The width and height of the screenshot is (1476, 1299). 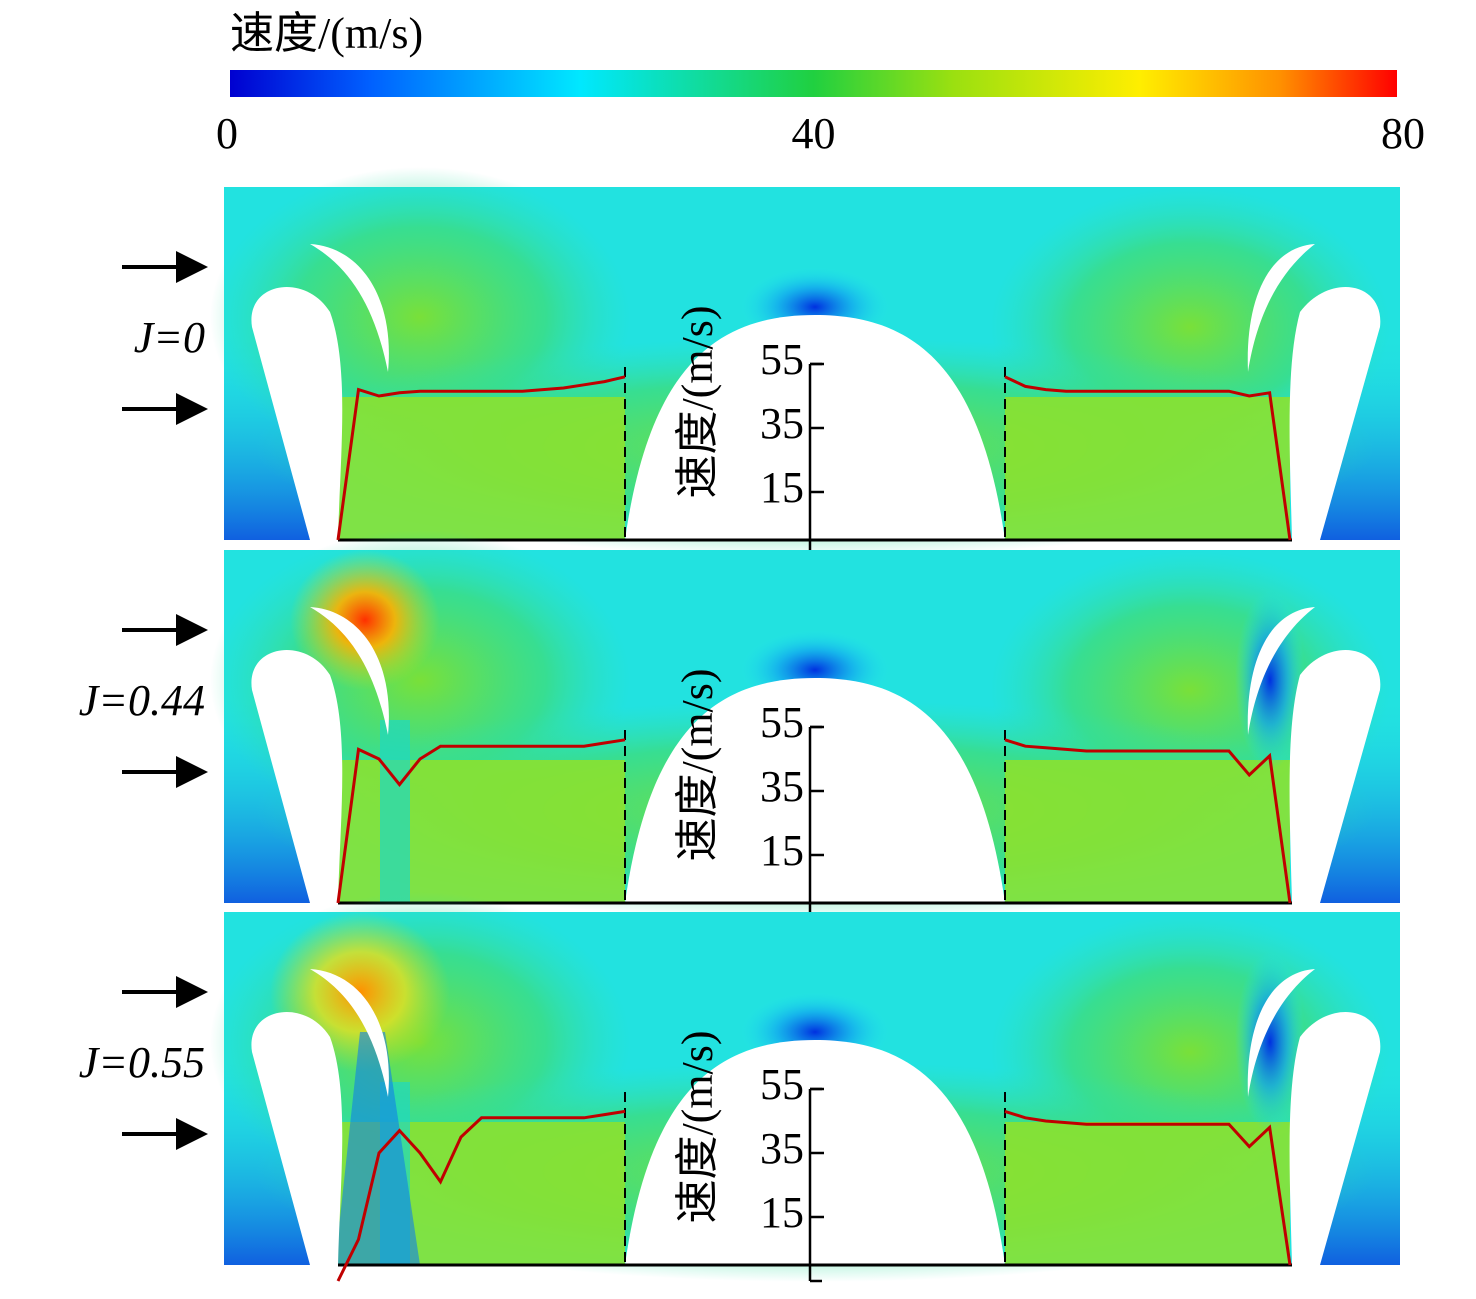 I want to click on condition-label: J=0.55, so click(x=142, y=1062).